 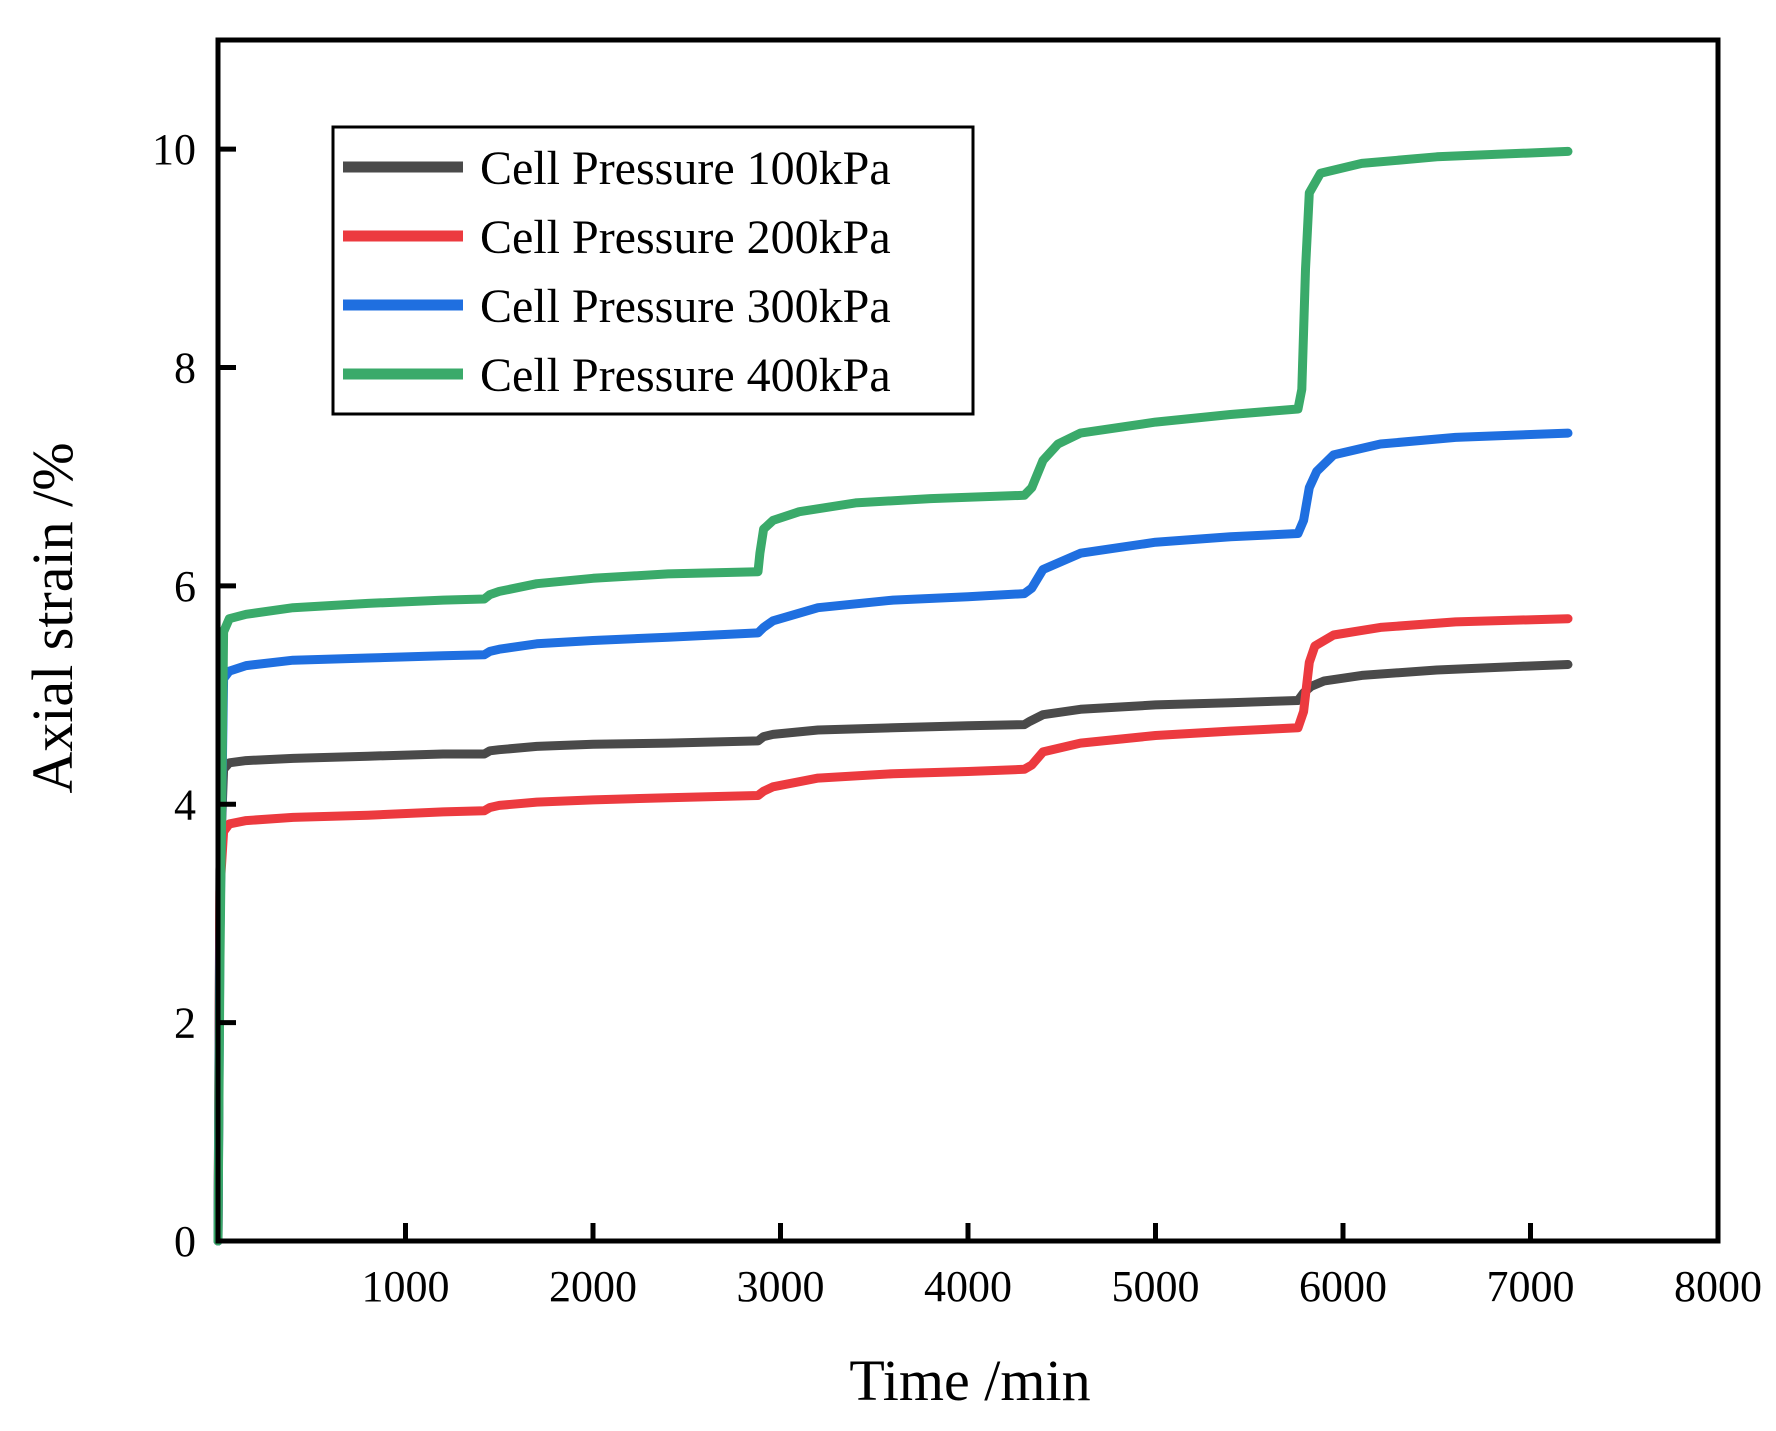 What do you see at coordinates (185, 586) in the screenshot?
I see `y-tick-label: 6` at bounding box center [185, 586].